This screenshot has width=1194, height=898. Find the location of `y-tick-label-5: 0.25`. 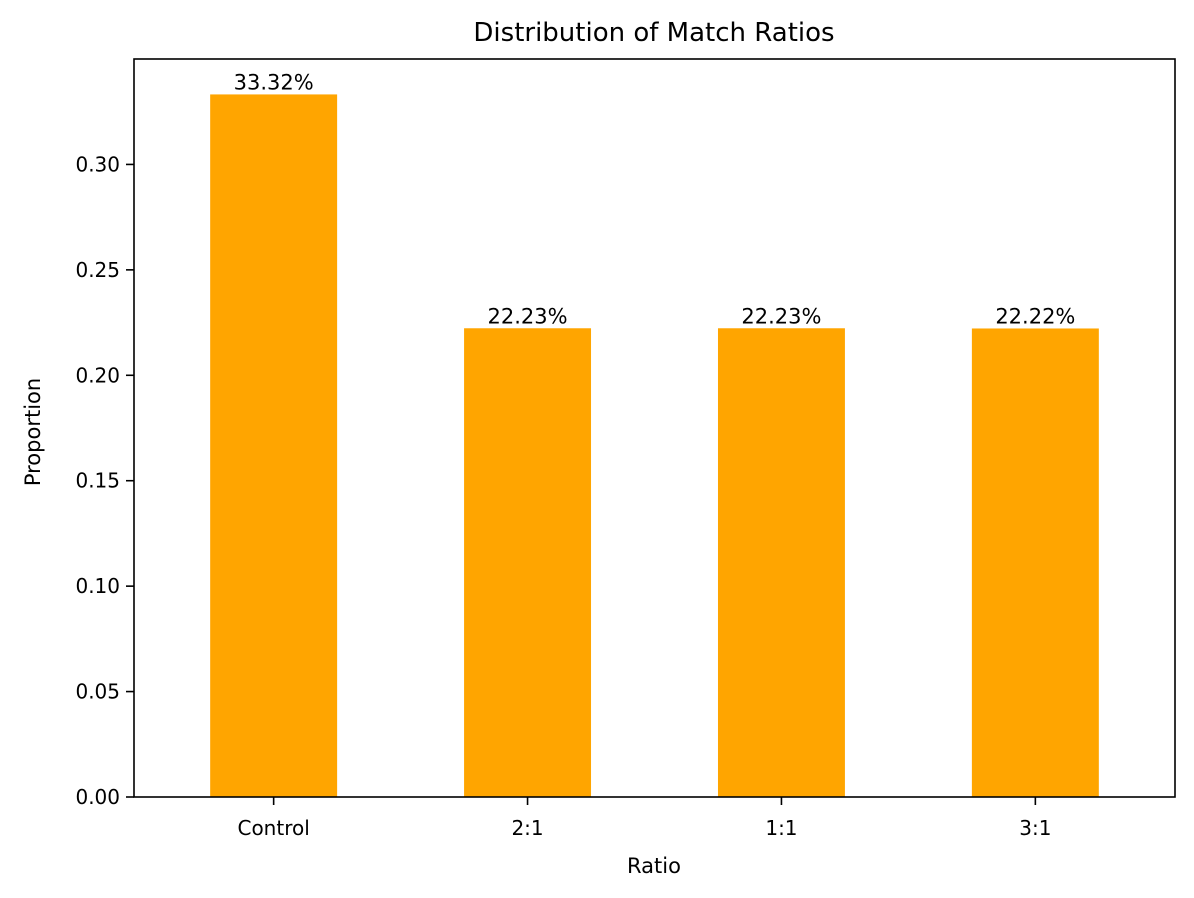

y-tick-label-5: 0.25 is located at coordinates (97, 270).